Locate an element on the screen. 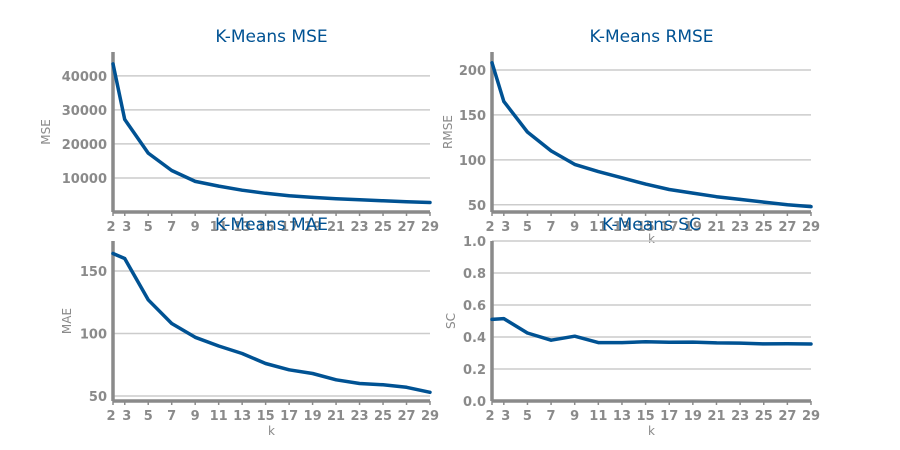 This screenshot has height=450, width=900. y-tick-label: 30000 is located at coordinates (84, 111).